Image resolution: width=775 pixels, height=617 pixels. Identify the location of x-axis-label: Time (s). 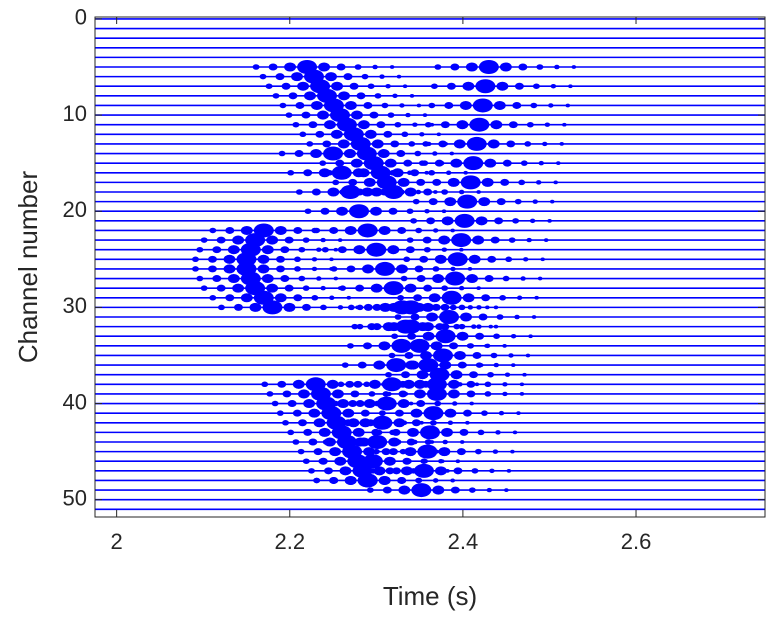
(430, 596).